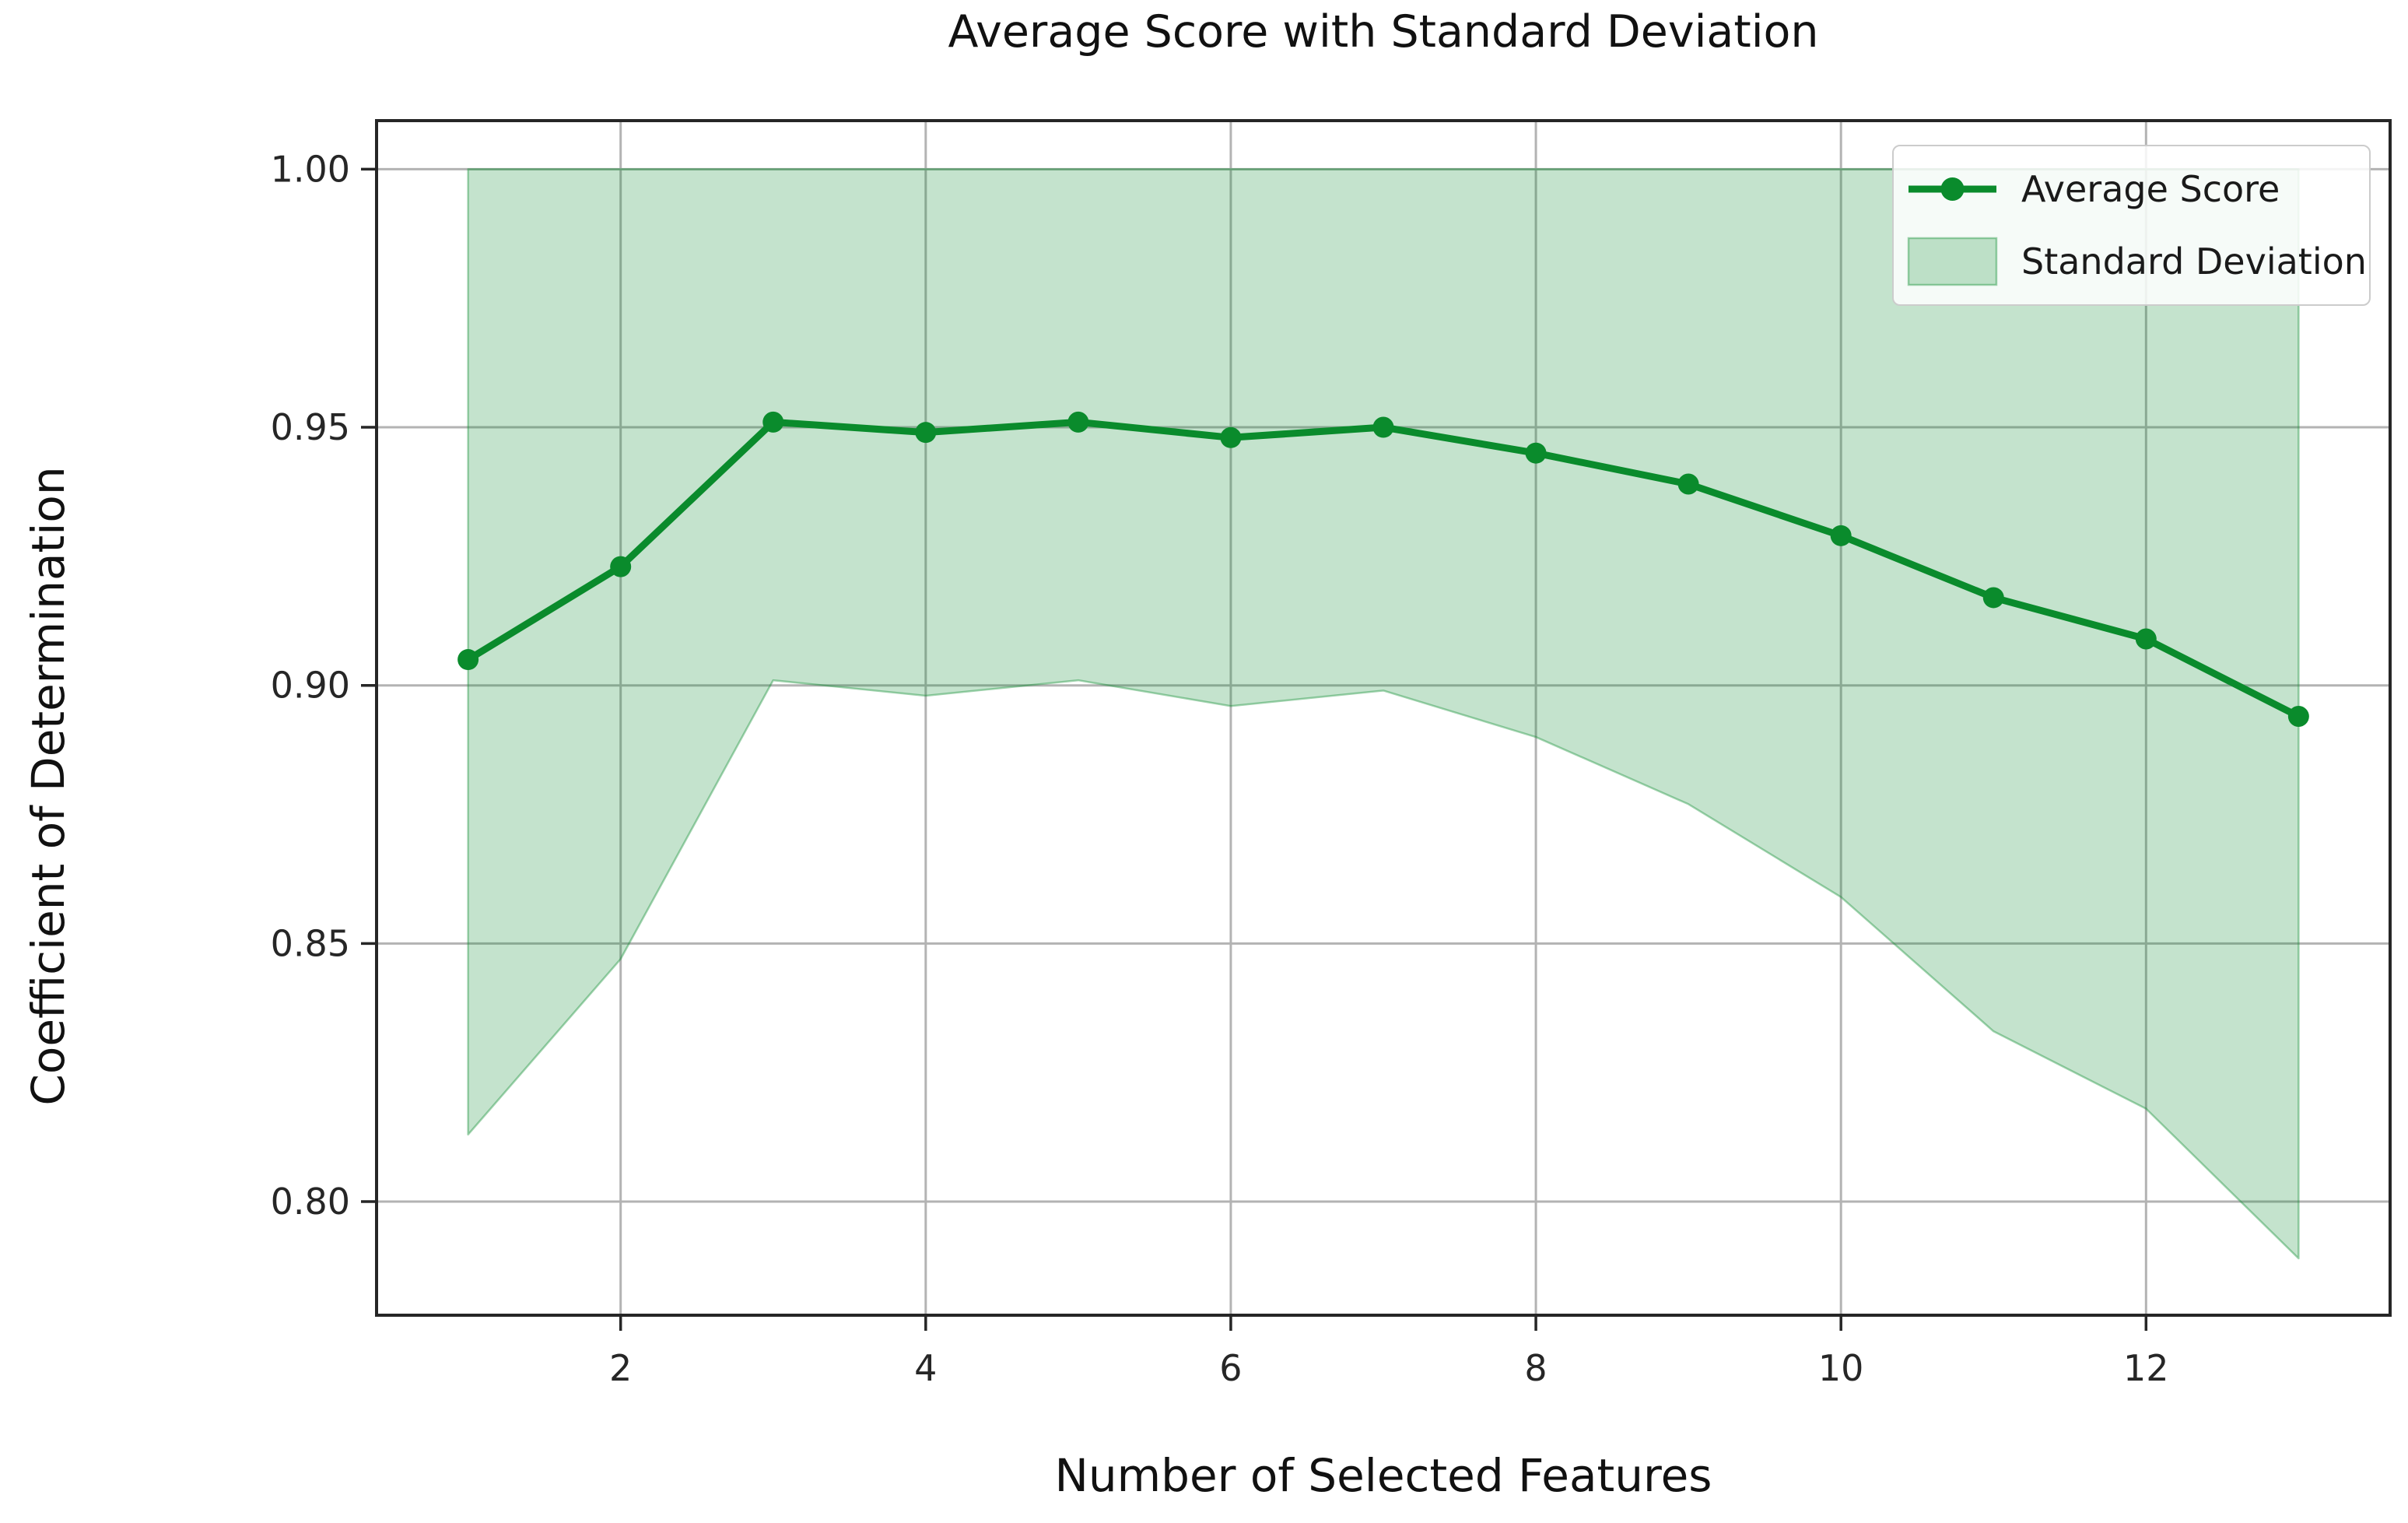  What do you see at coordinates (1230, 1368) in the screenshot?
I see `x-tick-label: 6` at bounding box center [1230, 1368].